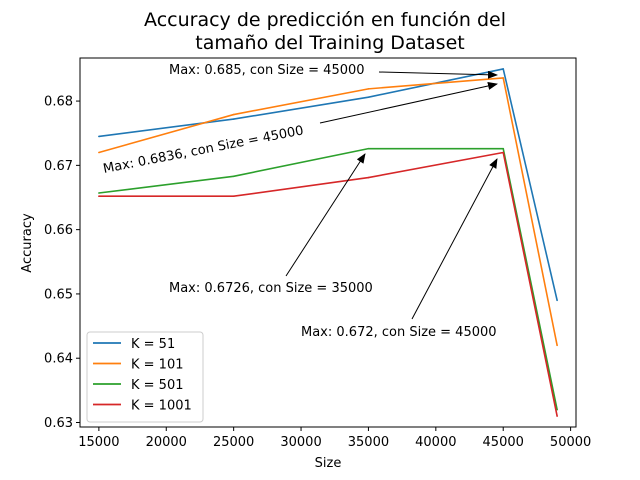 This screenshot has height=480, width=640. What do you see at coordinates (153, 344) in the screenshot?
I see `legend-label-1: K = 51` at bounding box center [153, 344].